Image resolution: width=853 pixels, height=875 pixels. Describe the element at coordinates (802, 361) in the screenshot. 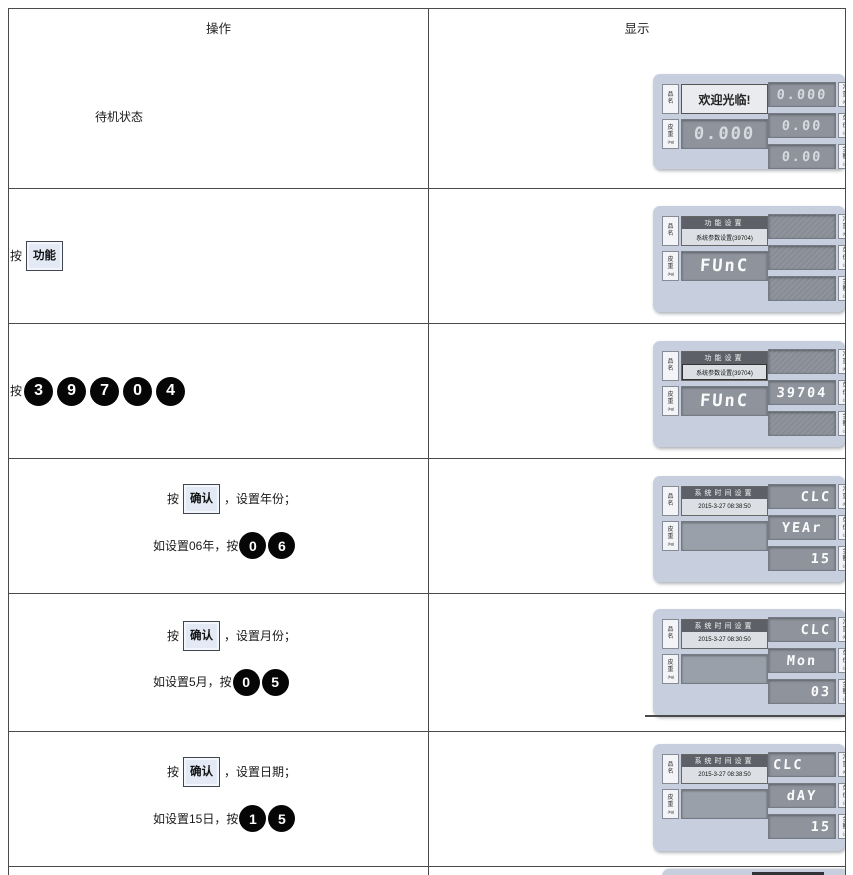

I see `net-weight-display` at that location.